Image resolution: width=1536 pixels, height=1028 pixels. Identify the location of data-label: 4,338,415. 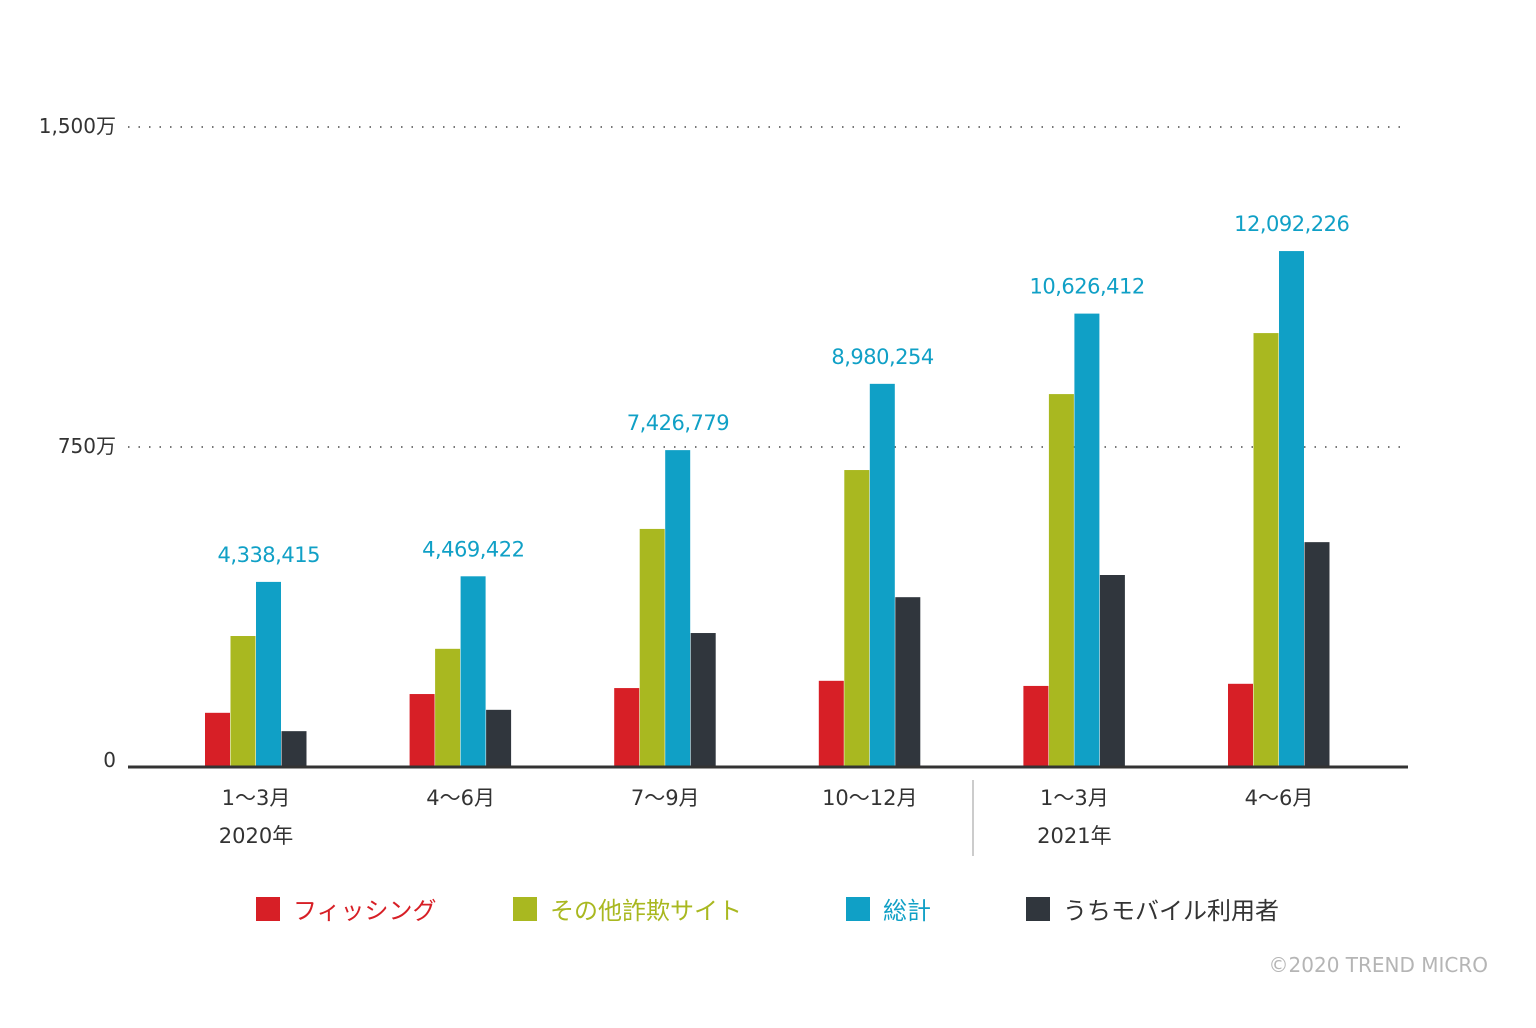
(269, 555).